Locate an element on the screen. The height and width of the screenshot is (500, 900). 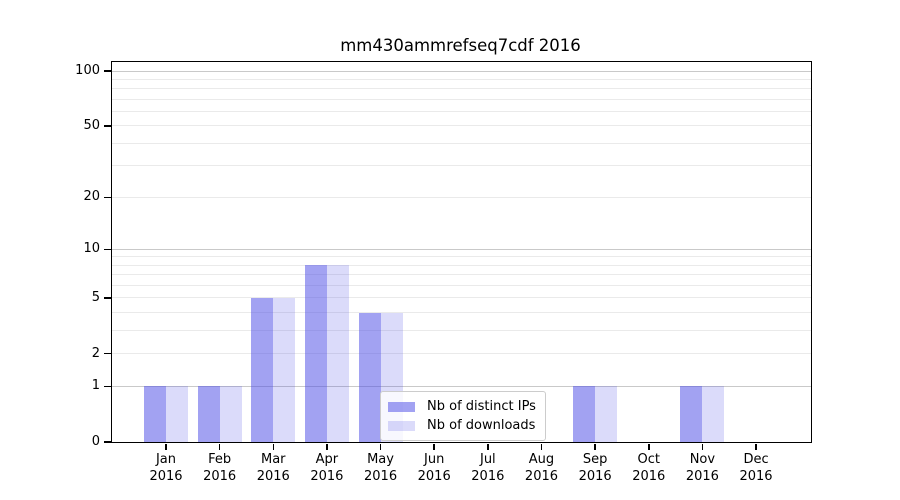
x-tick-label: Nov 2016 is located at coordinates (702, 468).